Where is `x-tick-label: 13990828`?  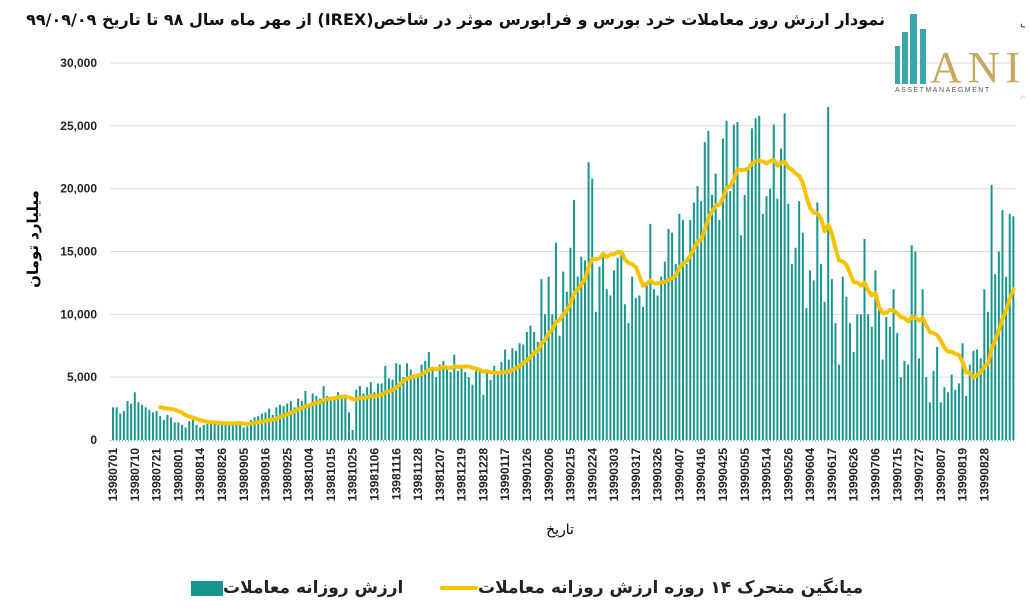
x-tick-label: 13990828 is located at coordinates (984, 475).